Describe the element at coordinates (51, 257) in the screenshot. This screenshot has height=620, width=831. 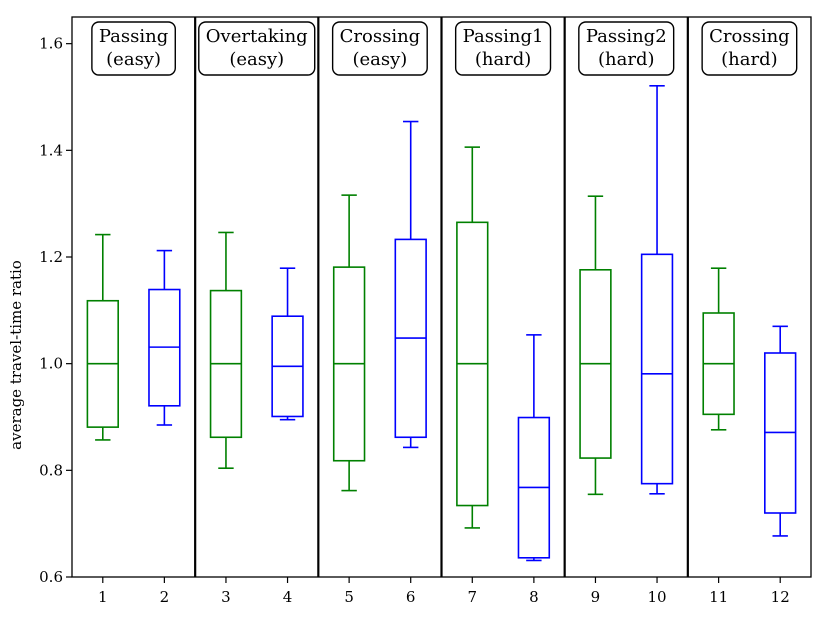
I see `y-tick-label: 1.2` at that location.